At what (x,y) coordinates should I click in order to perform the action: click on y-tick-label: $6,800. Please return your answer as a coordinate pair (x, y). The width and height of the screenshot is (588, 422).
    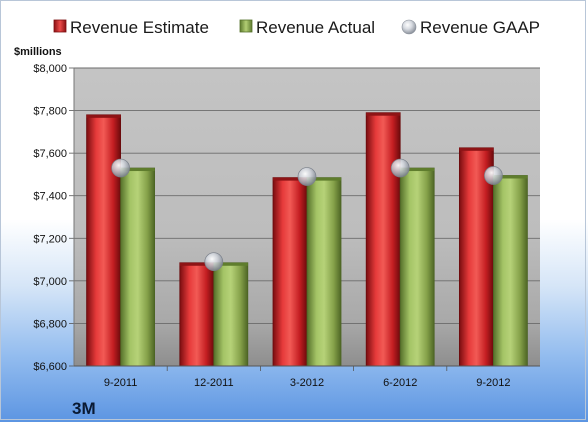
    Looking at the image, I should click on (50, 324).